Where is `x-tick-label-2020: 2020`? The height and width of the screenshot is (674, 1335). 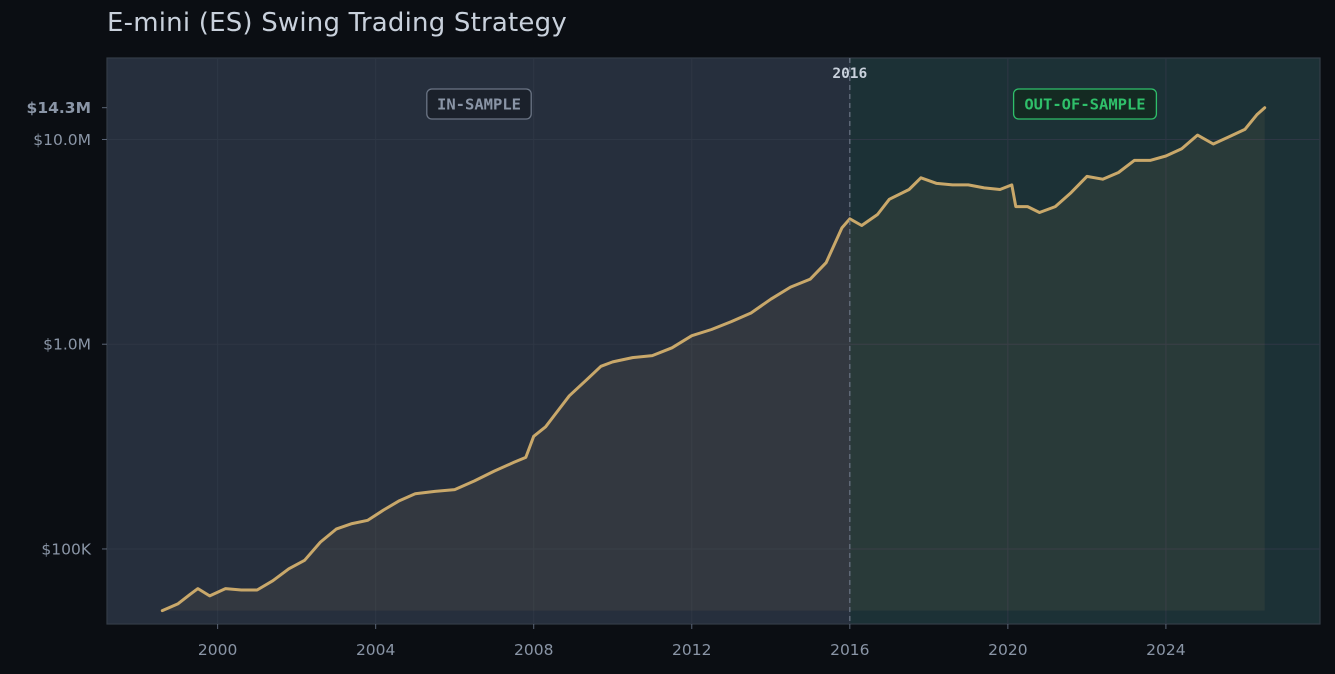 x-tick-label-2020: 2020 is located at coordinates (1007, 650).